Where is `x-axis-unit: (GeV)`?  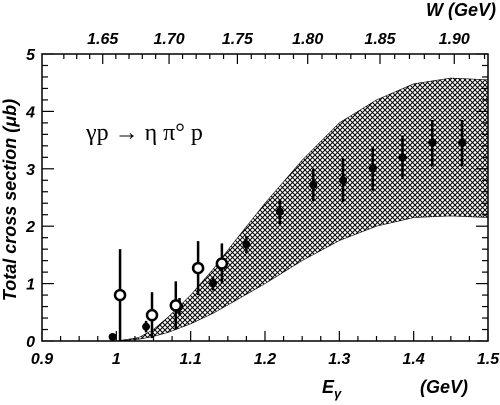
x-axis-unit: (GeV) is located at coordinates (444, 387).